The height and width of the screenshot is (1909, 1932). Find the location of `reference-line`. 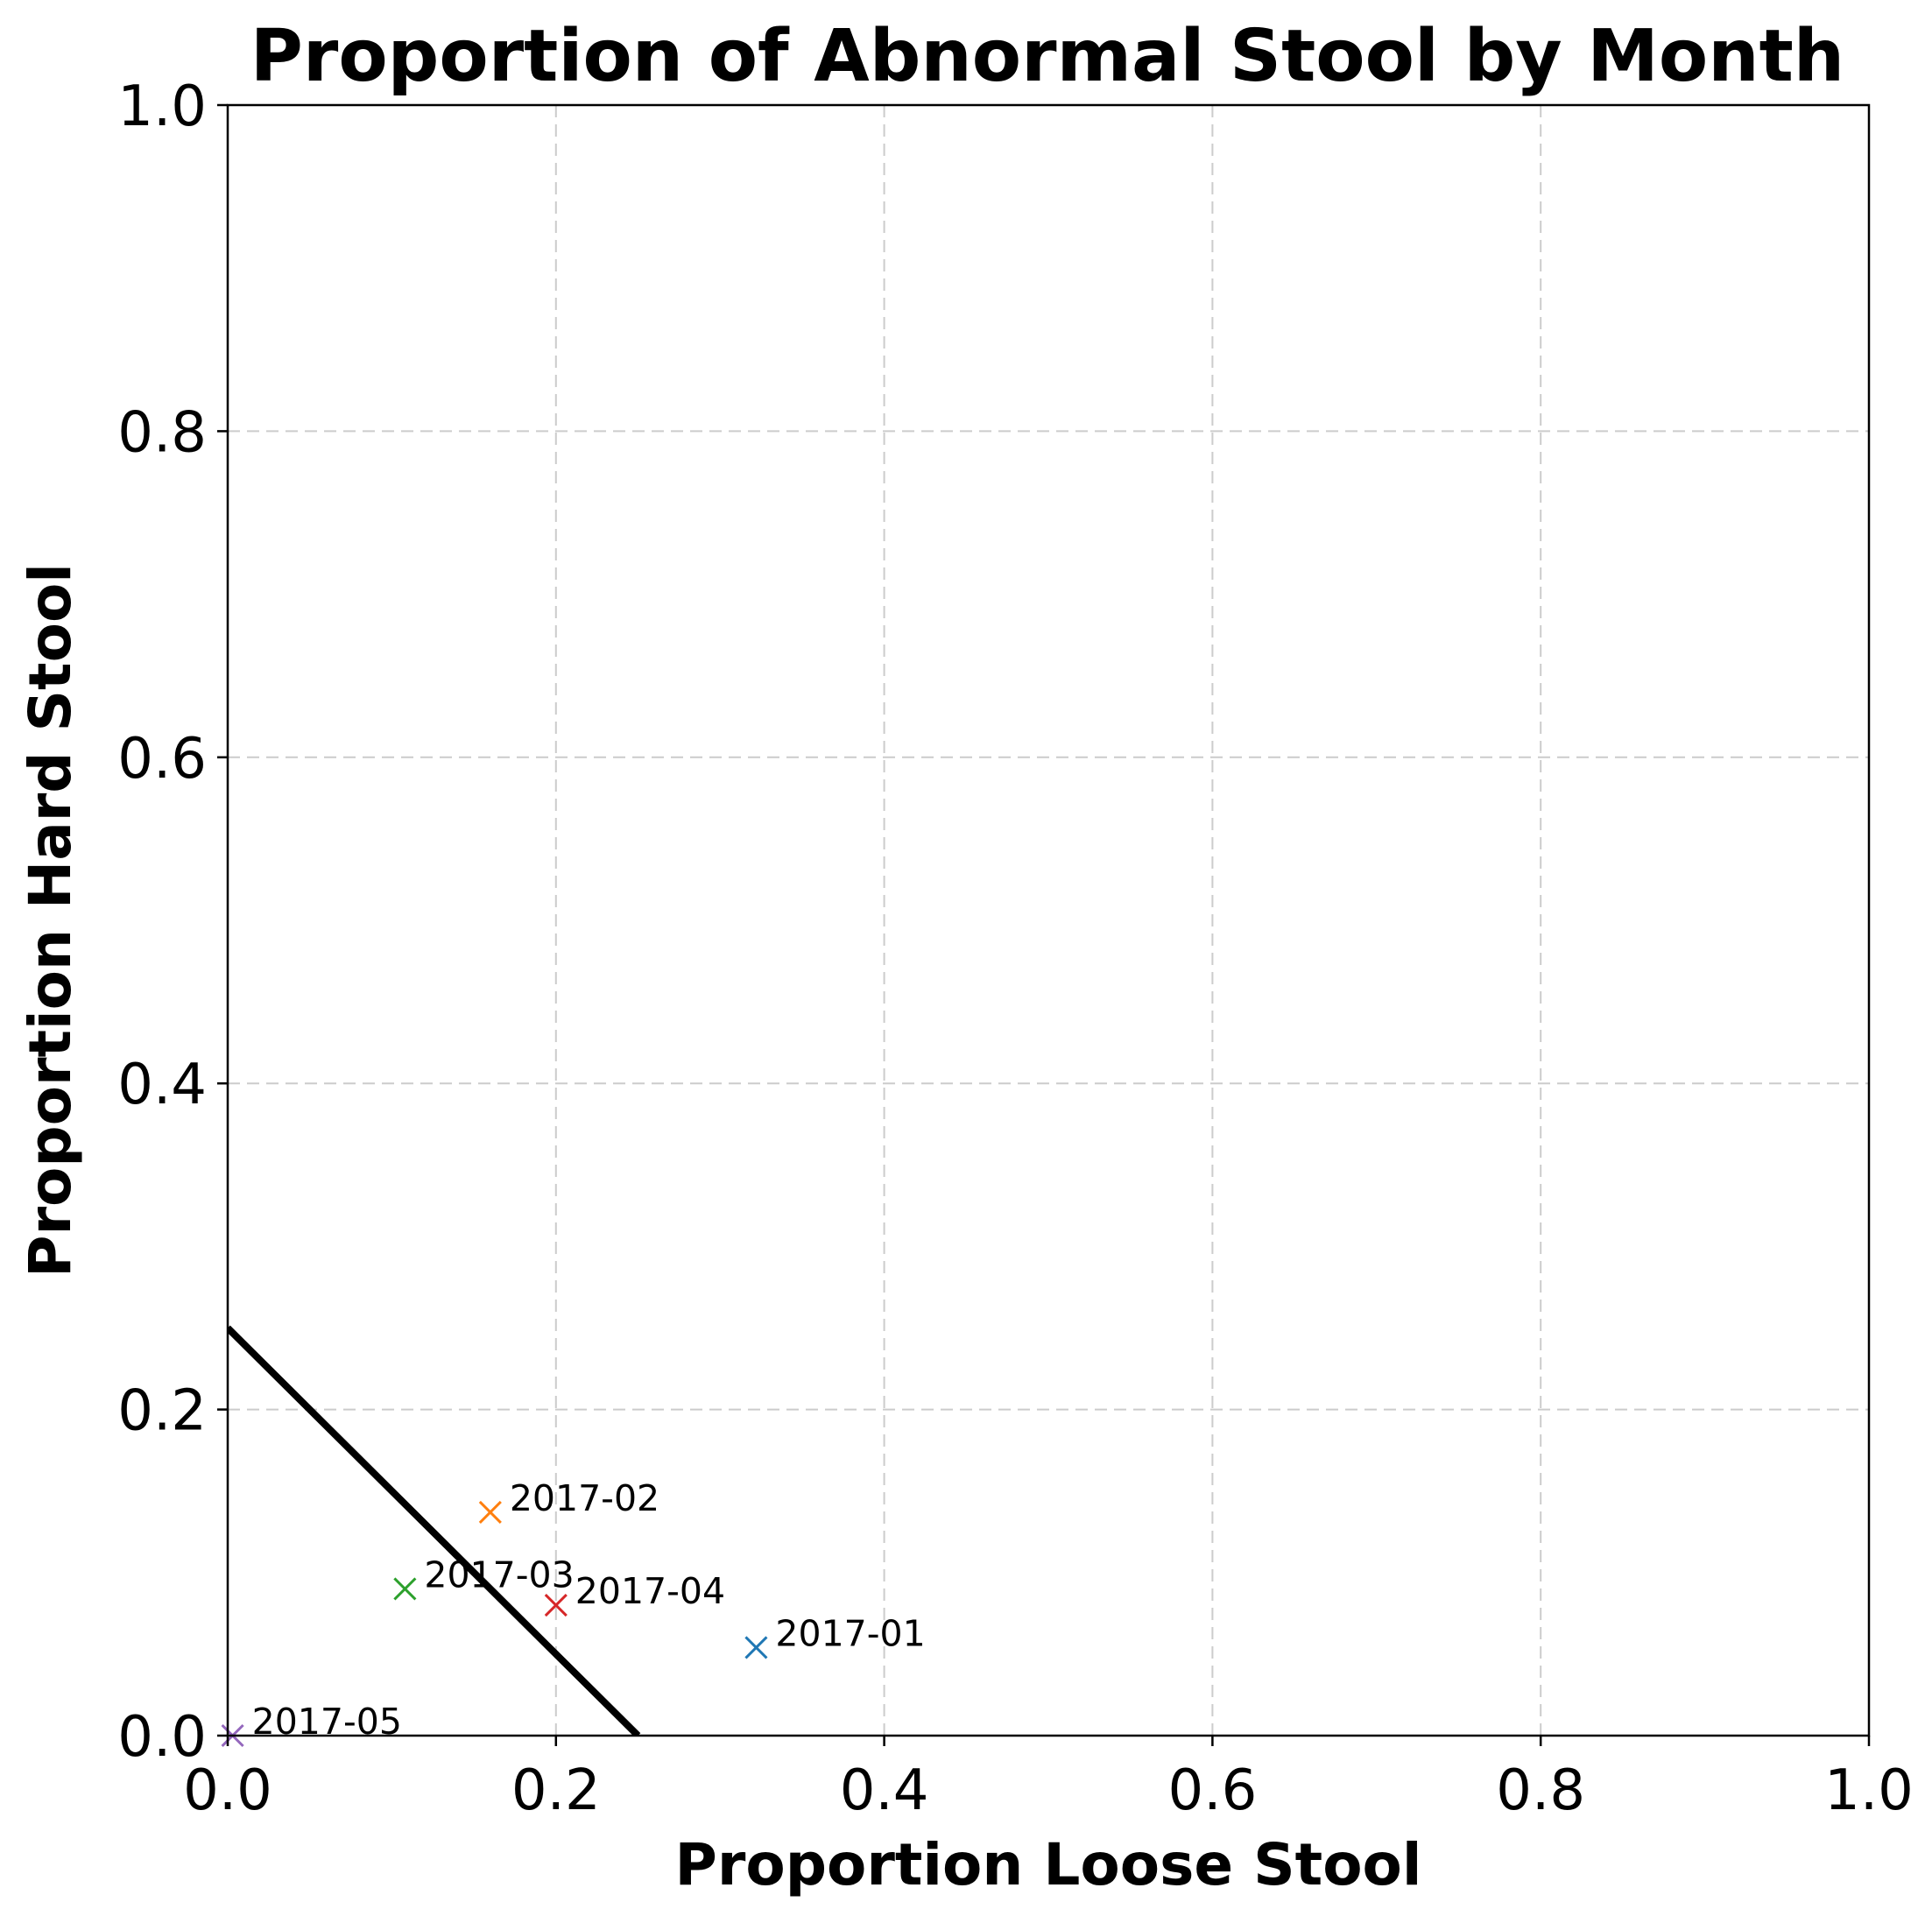

reference-line is located at coordinates (434, 1530).